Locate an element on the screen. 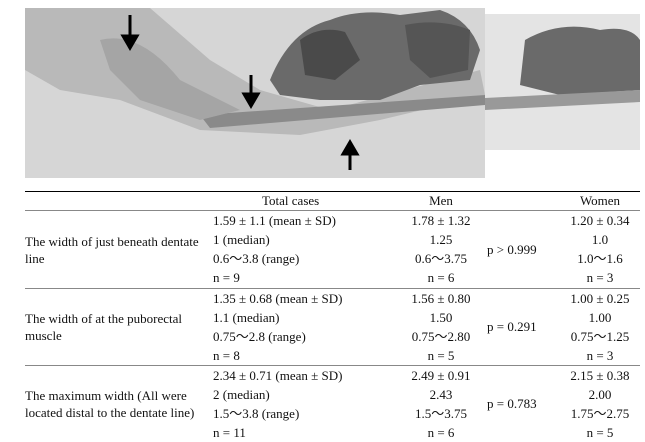  row-label: The width of just beneath dentate line is located at coordinates (120, 249).